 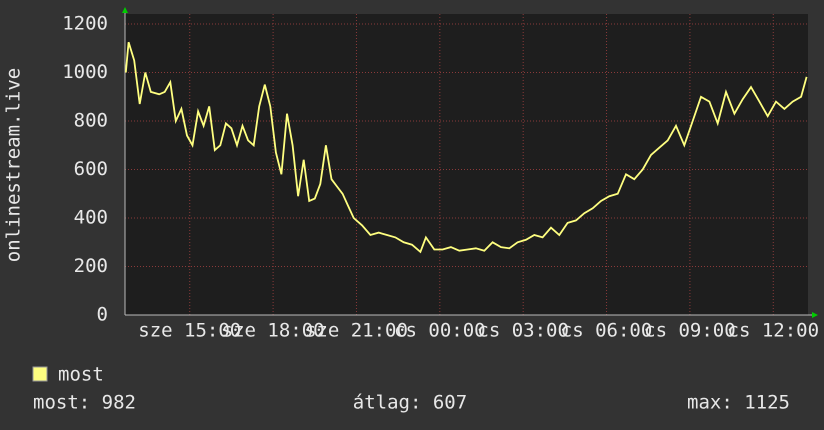 What do you see at coordinates (91, 169) in the screenshot?
I see `y-tick-label: 600` at bounding box center [91, 169].